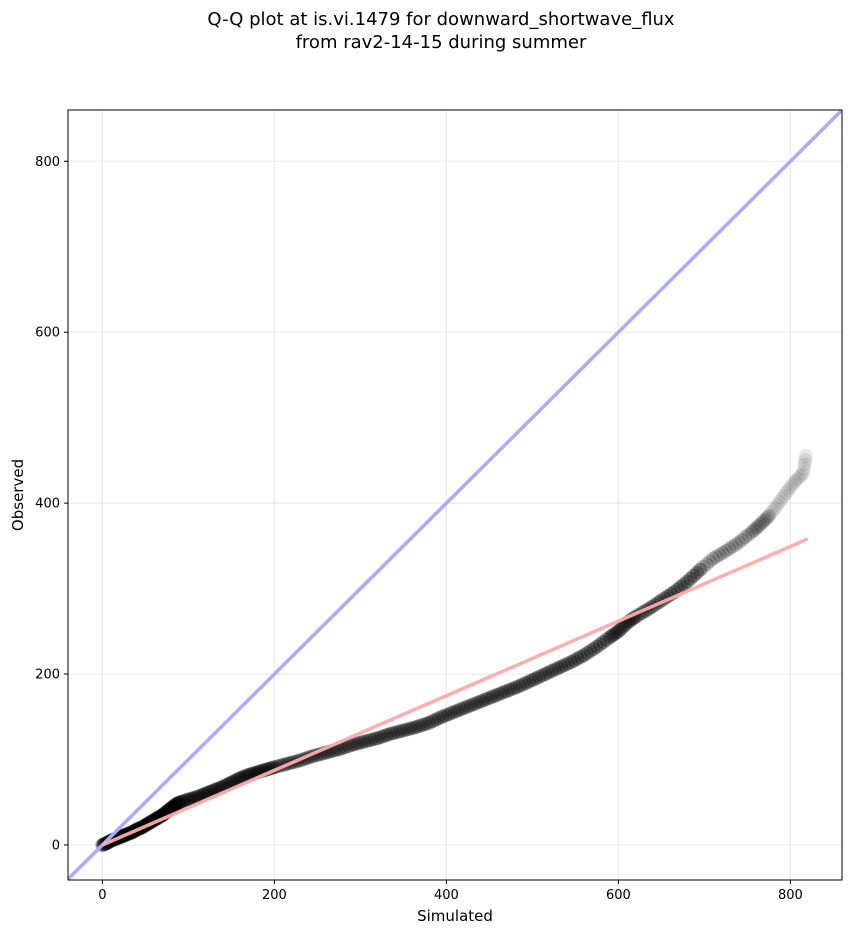  What do you see at coordinates (47, 333) in the screenshot?
I see `y-tick-label: 600` at bounding box center [47, 333].